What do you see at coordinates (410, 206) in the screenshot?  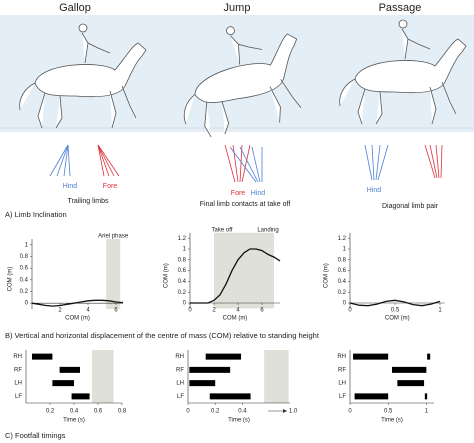 I see `limb-caption: Diagonal limb pair` at bounding box center [410, 206].